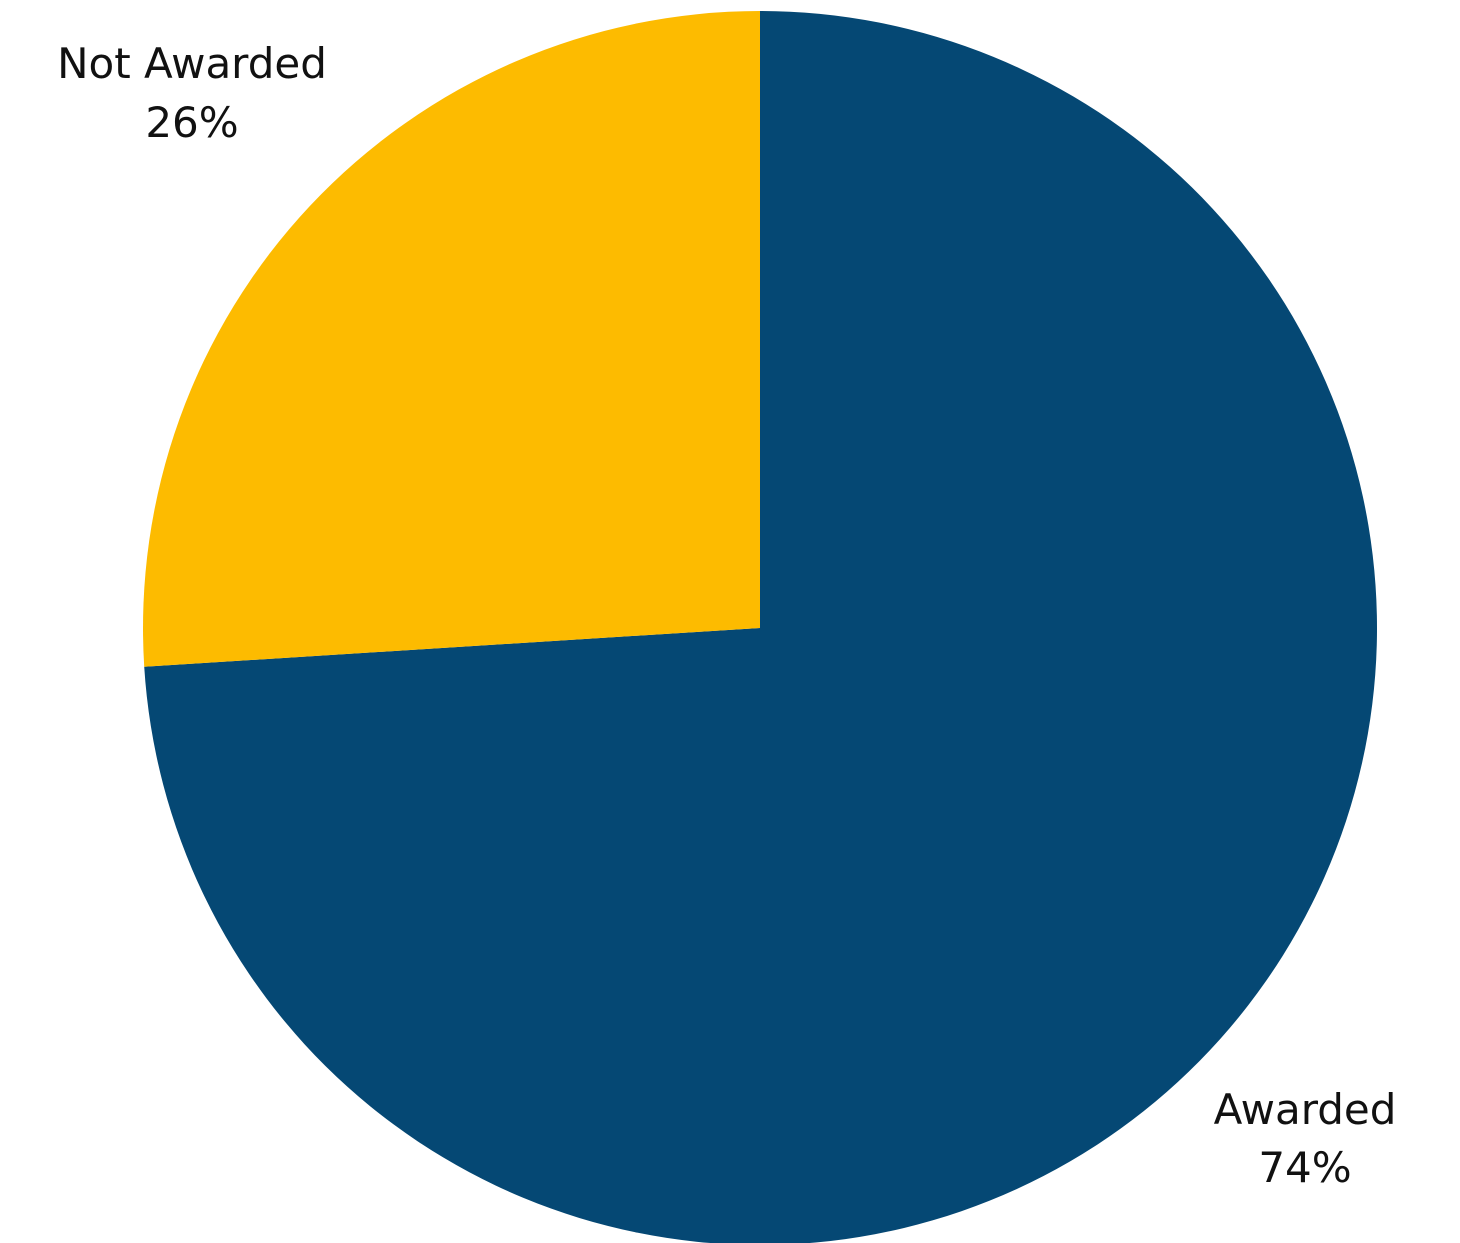  Describe the element at coordinates (191, 122) in the screenshot. I see `slice-value-not-awarded: 26%` at that location.